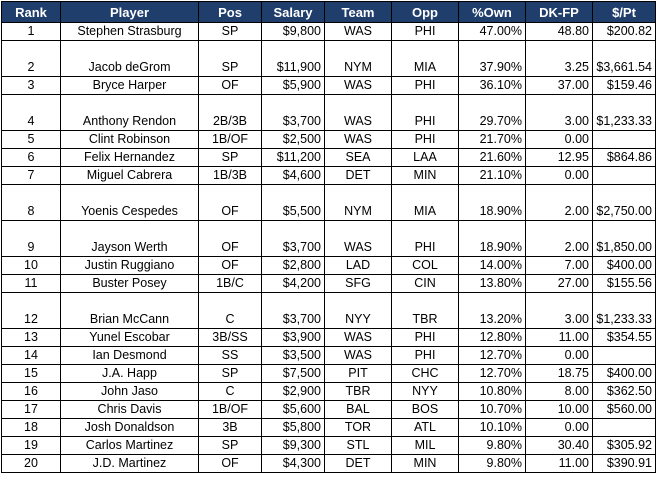 This screenshot has width=656, height=504. Describe the element at coordinates (230, 12) in the screenshot. I see `header-pos: Pos` at that location.